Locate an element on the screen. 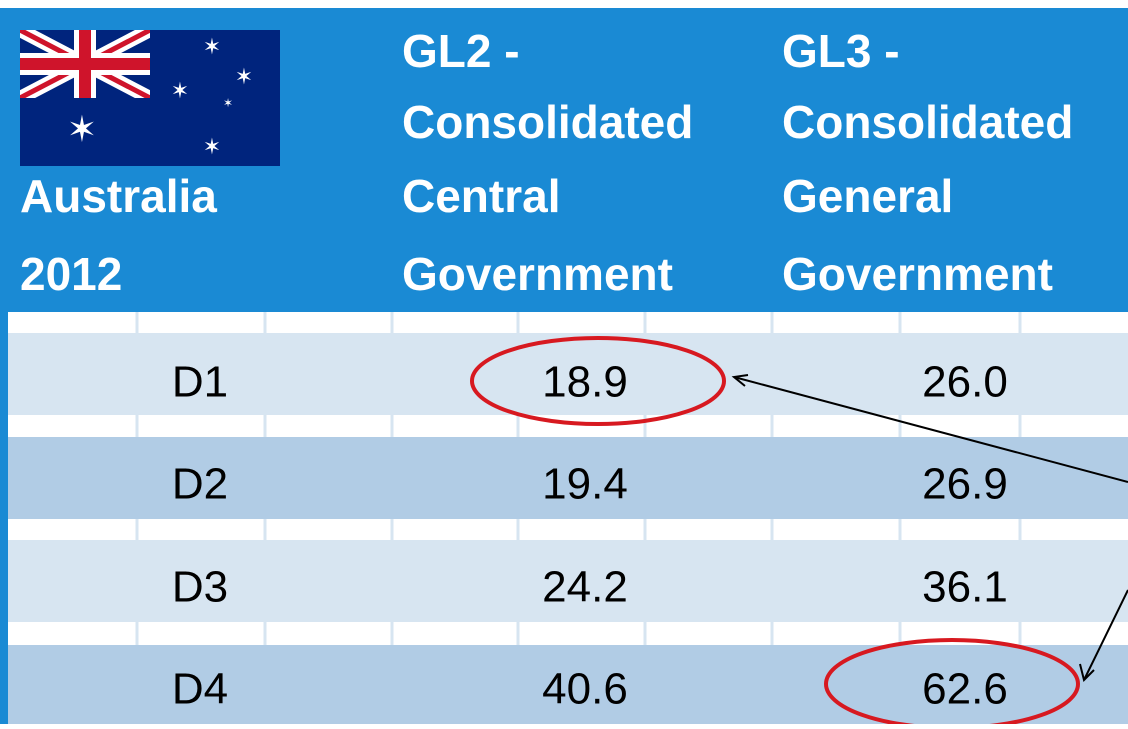  header-cell: Central is located at coordinates (481, 196).